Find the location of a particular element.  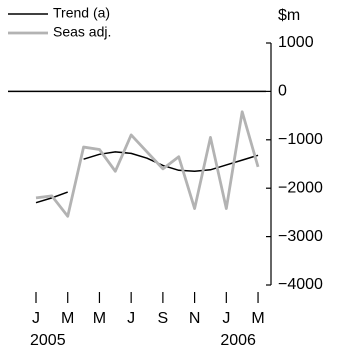

y-unit: $m is located at coordinates (289, 15).